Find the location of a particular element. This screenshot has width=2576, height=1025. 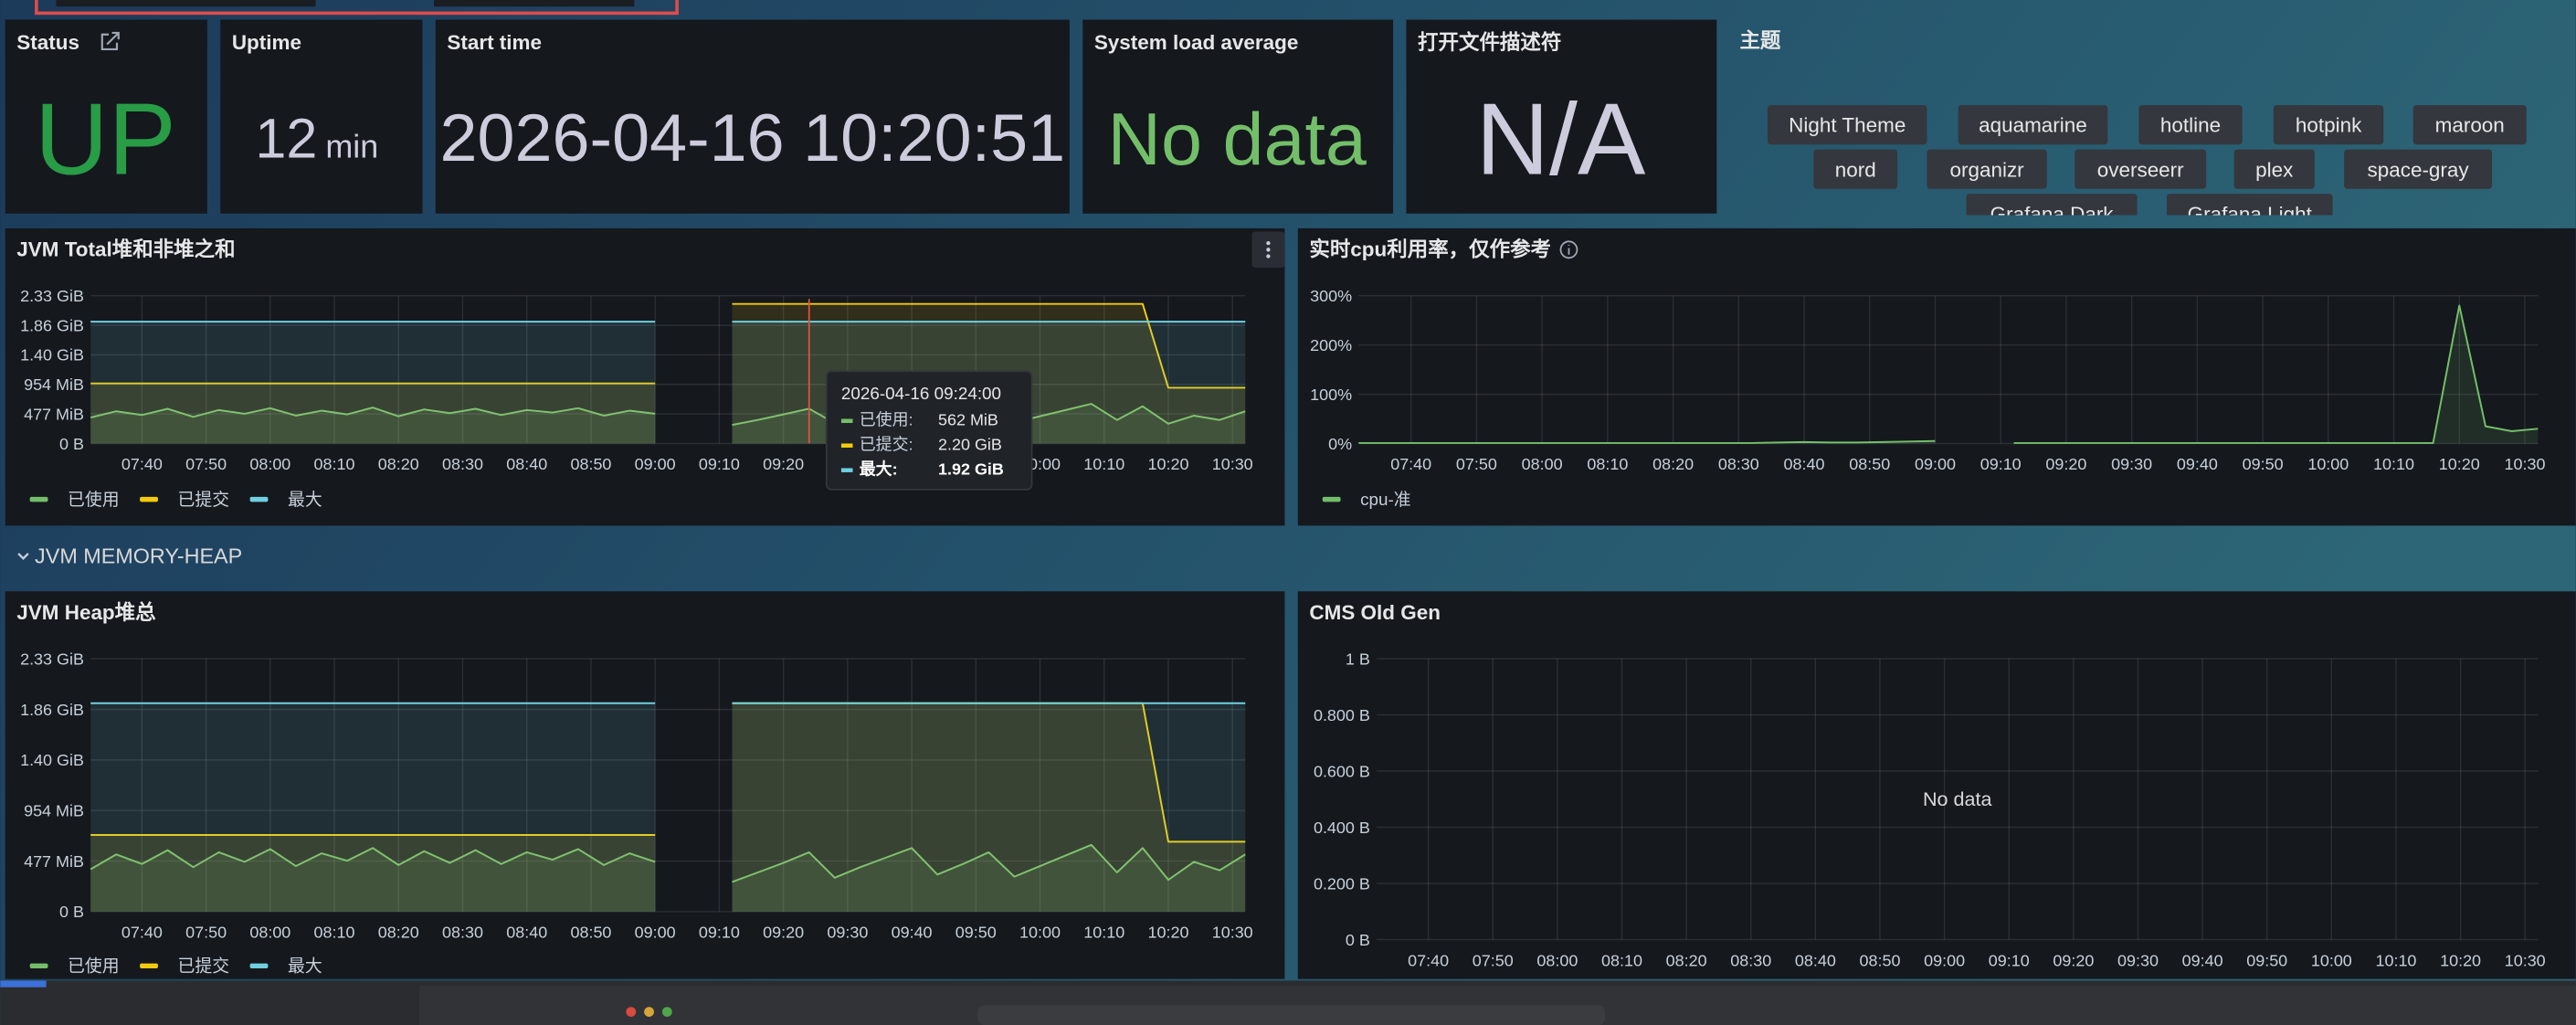

theme-button: hotline is located at coordinates (2190, 125).